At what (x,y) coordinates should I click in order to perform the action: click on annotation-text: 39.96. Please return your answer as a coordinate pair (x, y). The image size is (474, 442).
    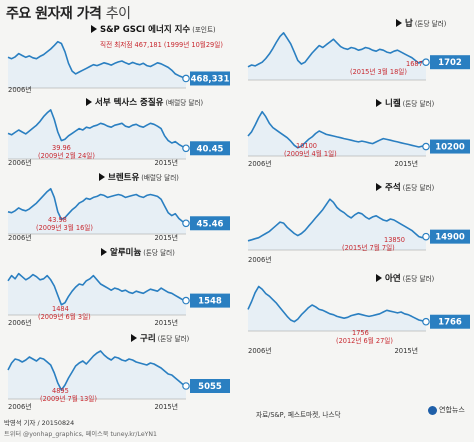
    Looking at the image, I should click on (61, 148).